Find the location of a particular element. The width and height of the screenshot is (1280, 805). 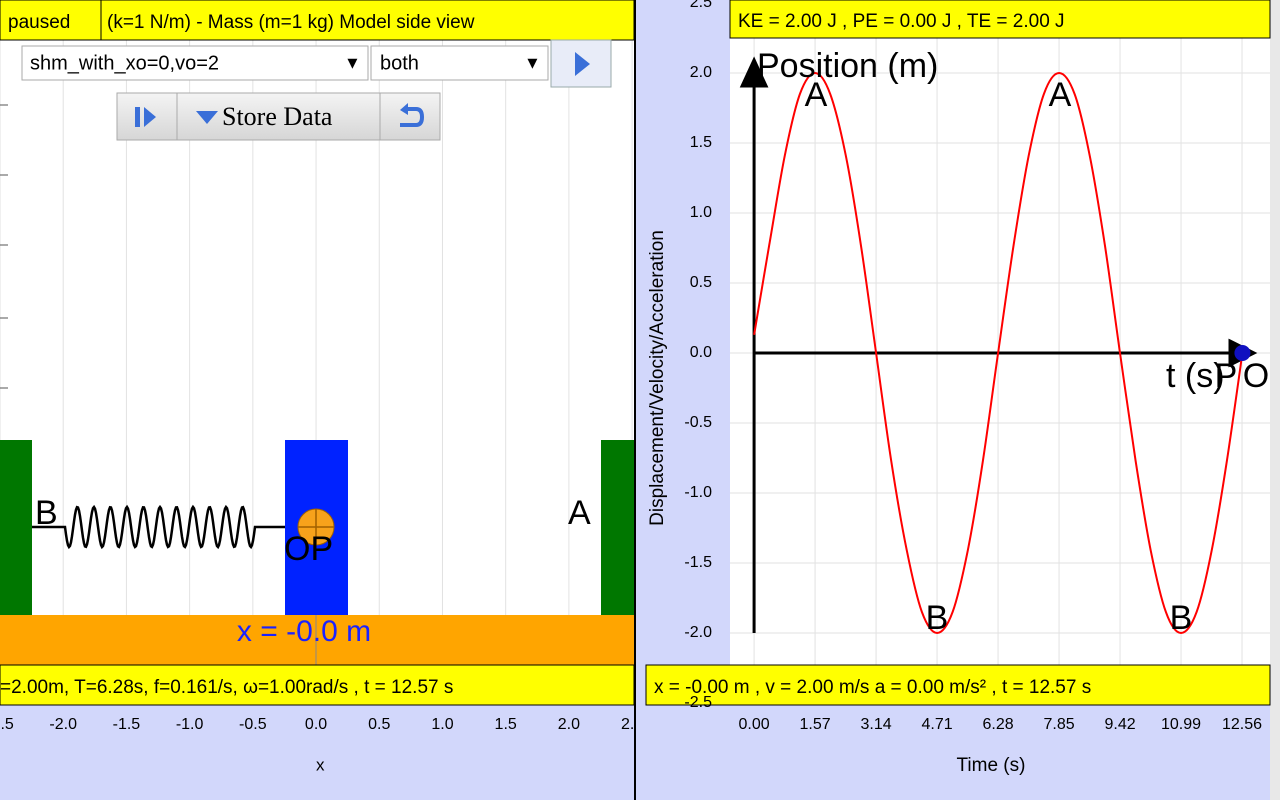

x-tick-label: 4.71 is located at coordinates (936, 724).